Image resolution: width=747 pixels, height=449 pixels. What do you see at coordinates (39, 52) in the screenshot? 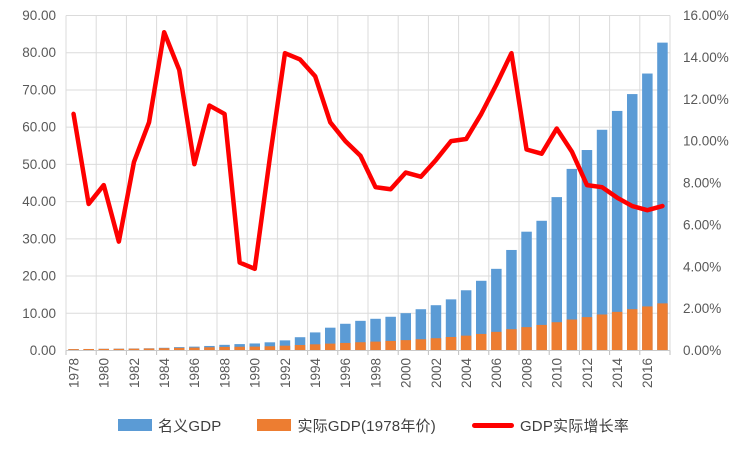
I see `left-axis-label: 80.00` at bounding box center [39, 52].